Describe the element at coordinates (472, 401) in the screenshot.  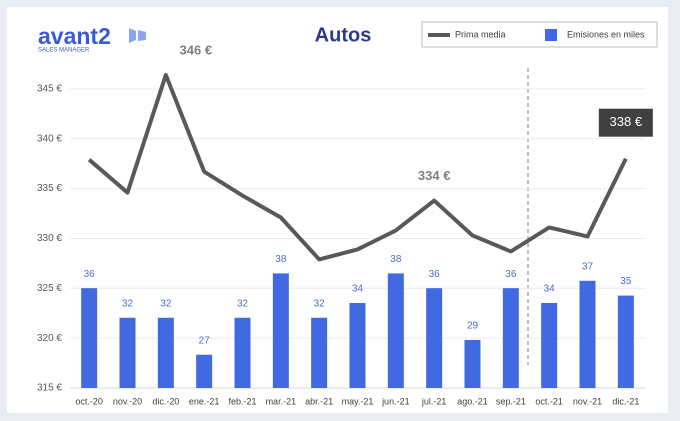
I see `x-tick-label: ago.-21` at that location.